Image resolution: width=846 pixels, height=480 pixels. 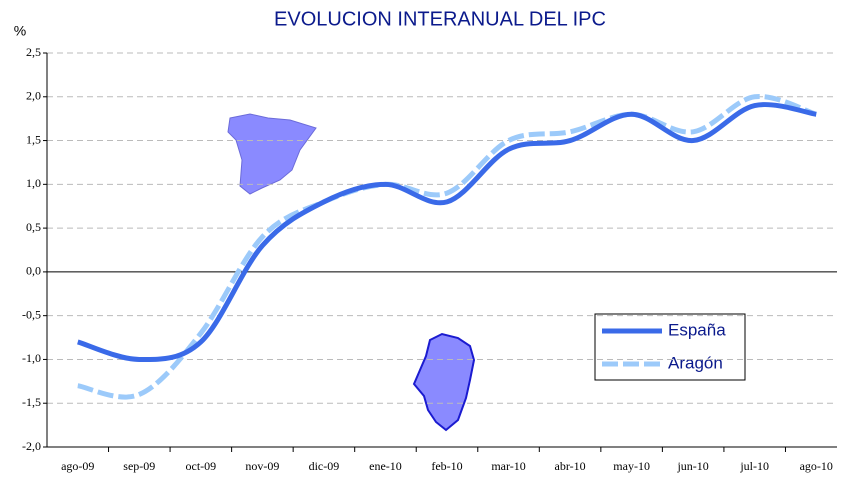 I want to click on y-axis-label: %, so click(x=20, y=31).